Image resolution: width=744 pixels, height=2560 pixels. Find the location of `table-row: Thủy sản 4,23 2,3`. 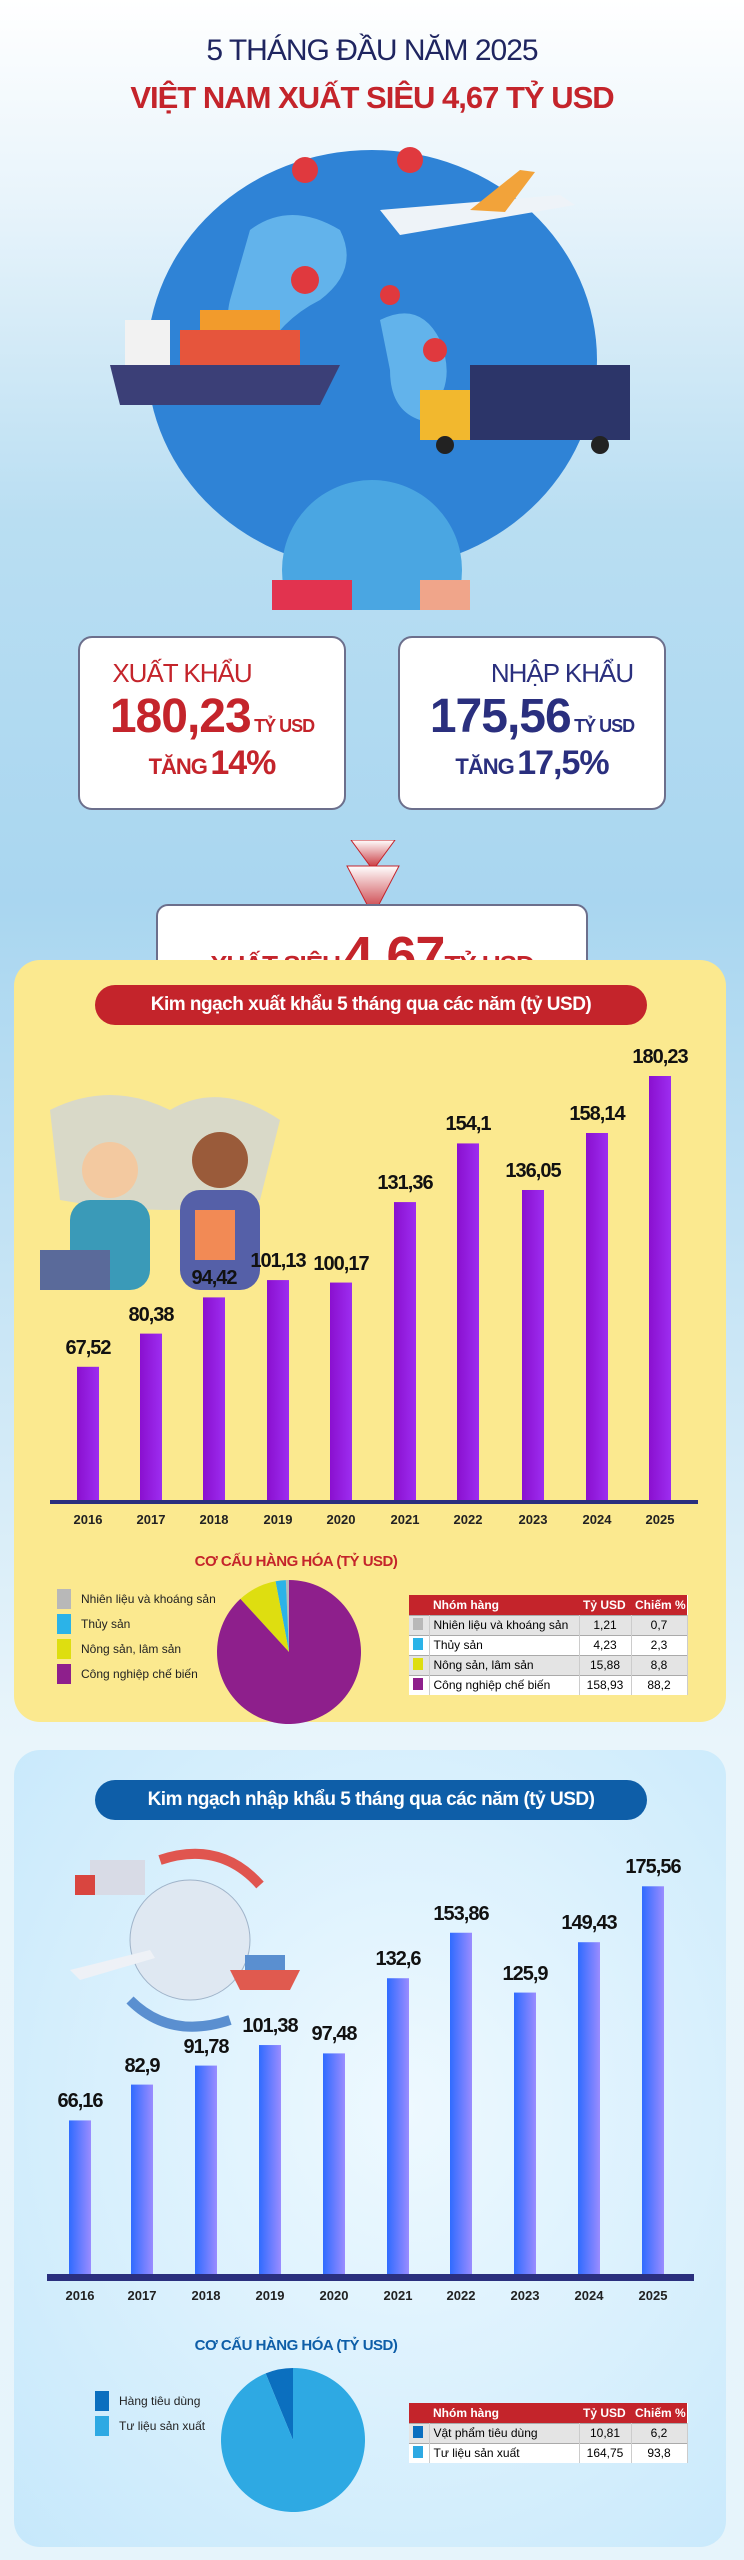

table-row: Thủy sản 4,23 2,3 is located at coordinates (548, 1644).